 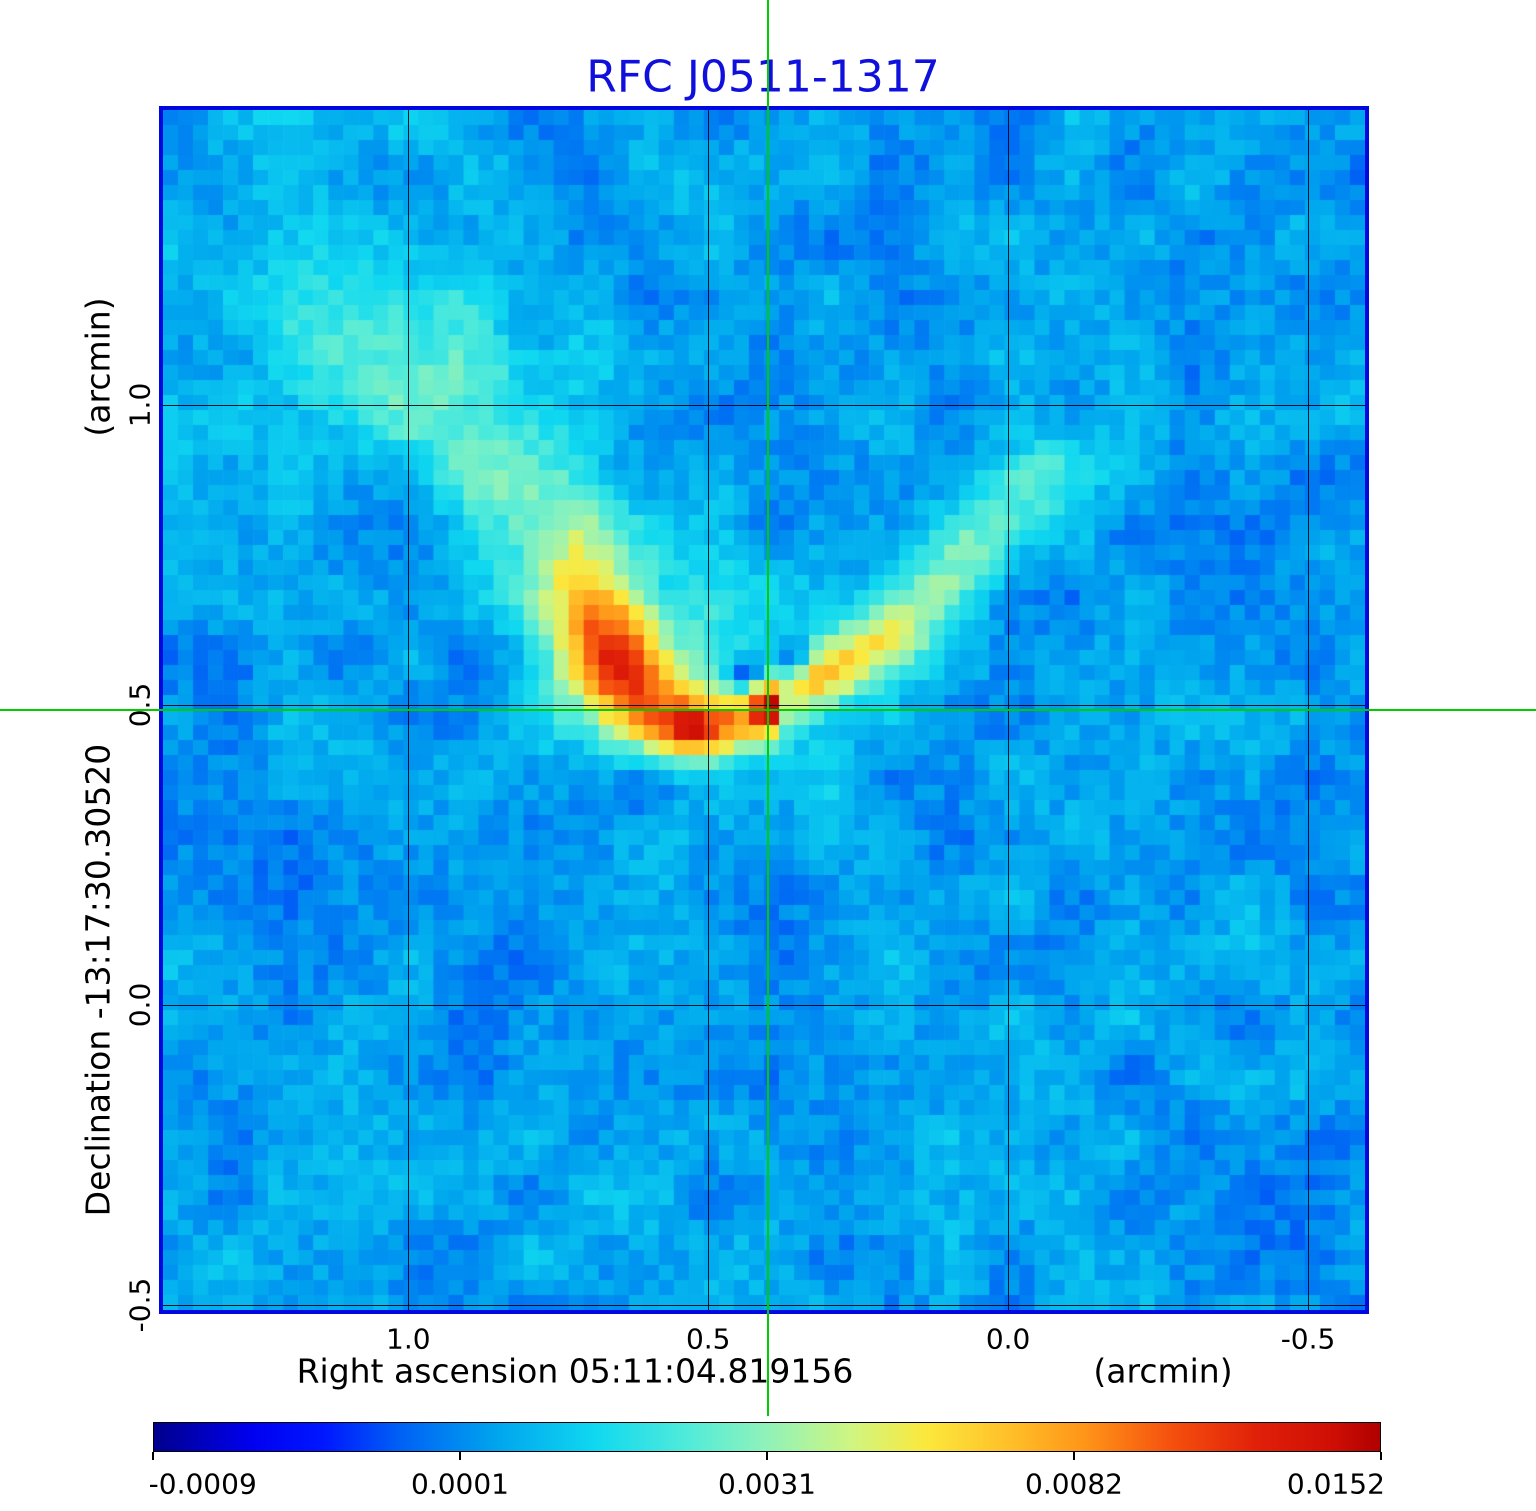 What do you see at coordinates (98, 367) in the screenshot?
I see `y-axis-unit-label: (arcmin)` at bounding box center [98, 367].